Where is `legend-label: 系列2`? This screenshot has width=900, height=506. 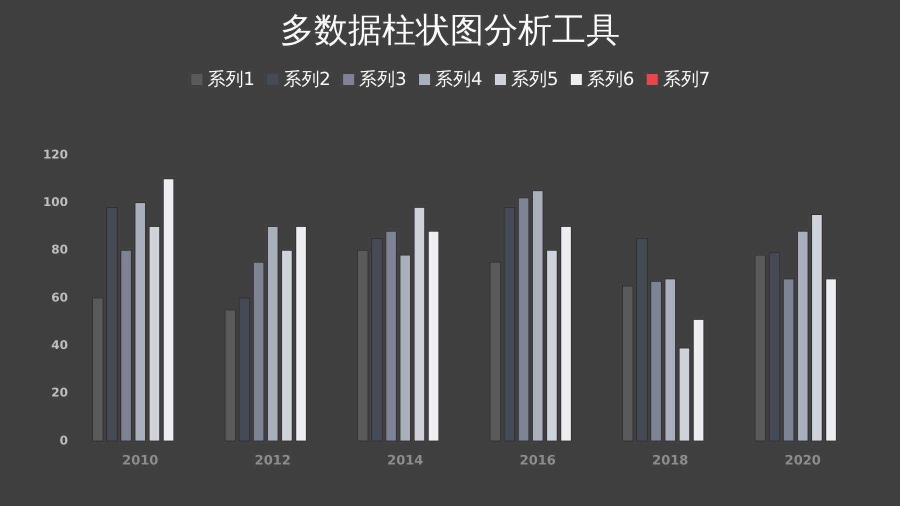
legend-label: 系列2 is located at coordinates (307, 79).